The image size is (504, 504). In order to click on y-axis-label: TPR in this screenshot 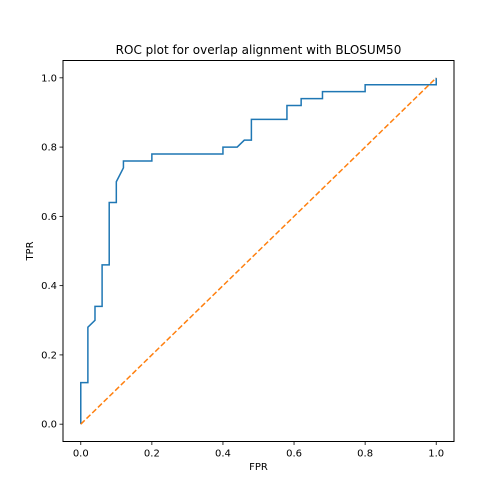, I will do `click(30, 251)`.